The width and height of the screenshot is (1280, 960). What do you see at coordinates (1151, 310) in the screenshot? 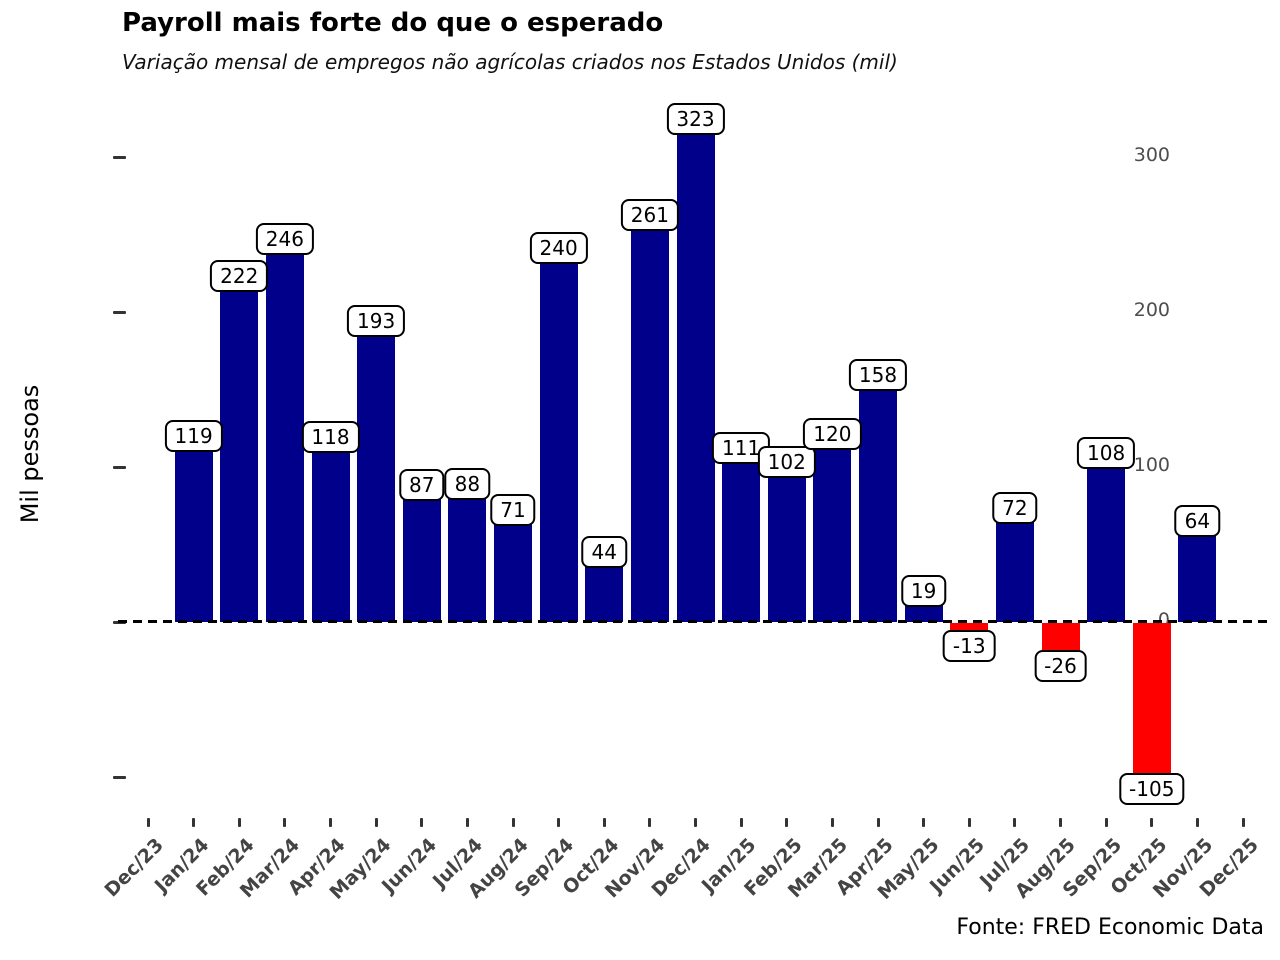
I see `y-tick-label: 200` at bounding box center [1151, 310].